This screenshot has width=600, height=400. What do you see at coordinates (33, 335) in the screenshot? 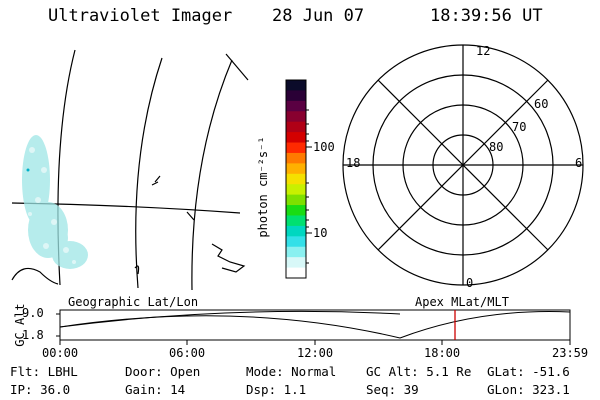
I see `timeline-y-tick: 1.8` at bounding box center [33, 335].